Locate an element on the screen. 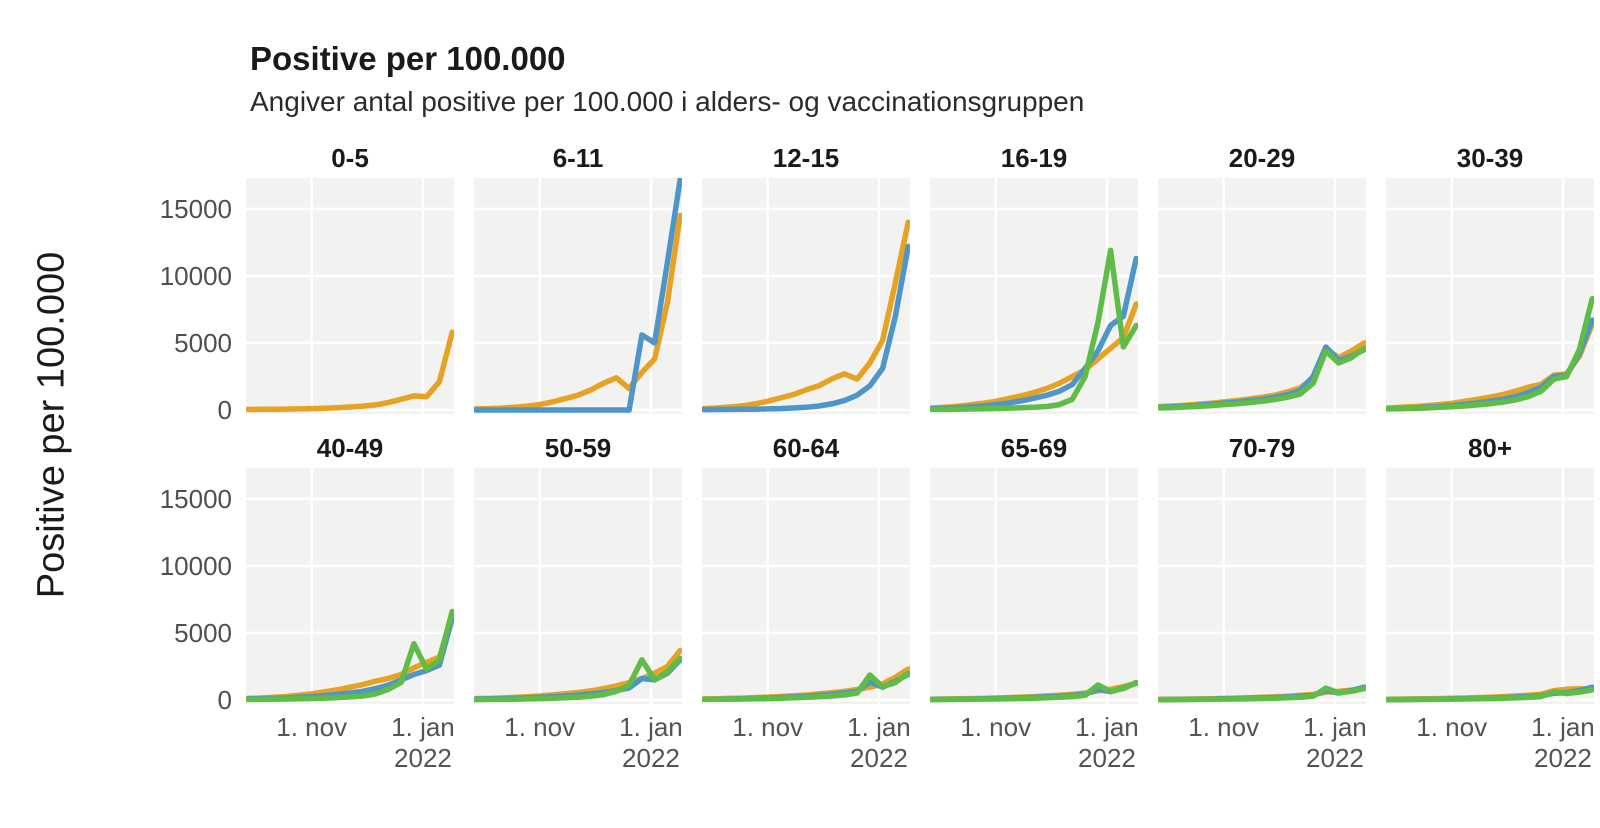 This screenshot has height=828, width=1600. facet-title-30-39: 30-39 is located at coordinates (1490, 158).